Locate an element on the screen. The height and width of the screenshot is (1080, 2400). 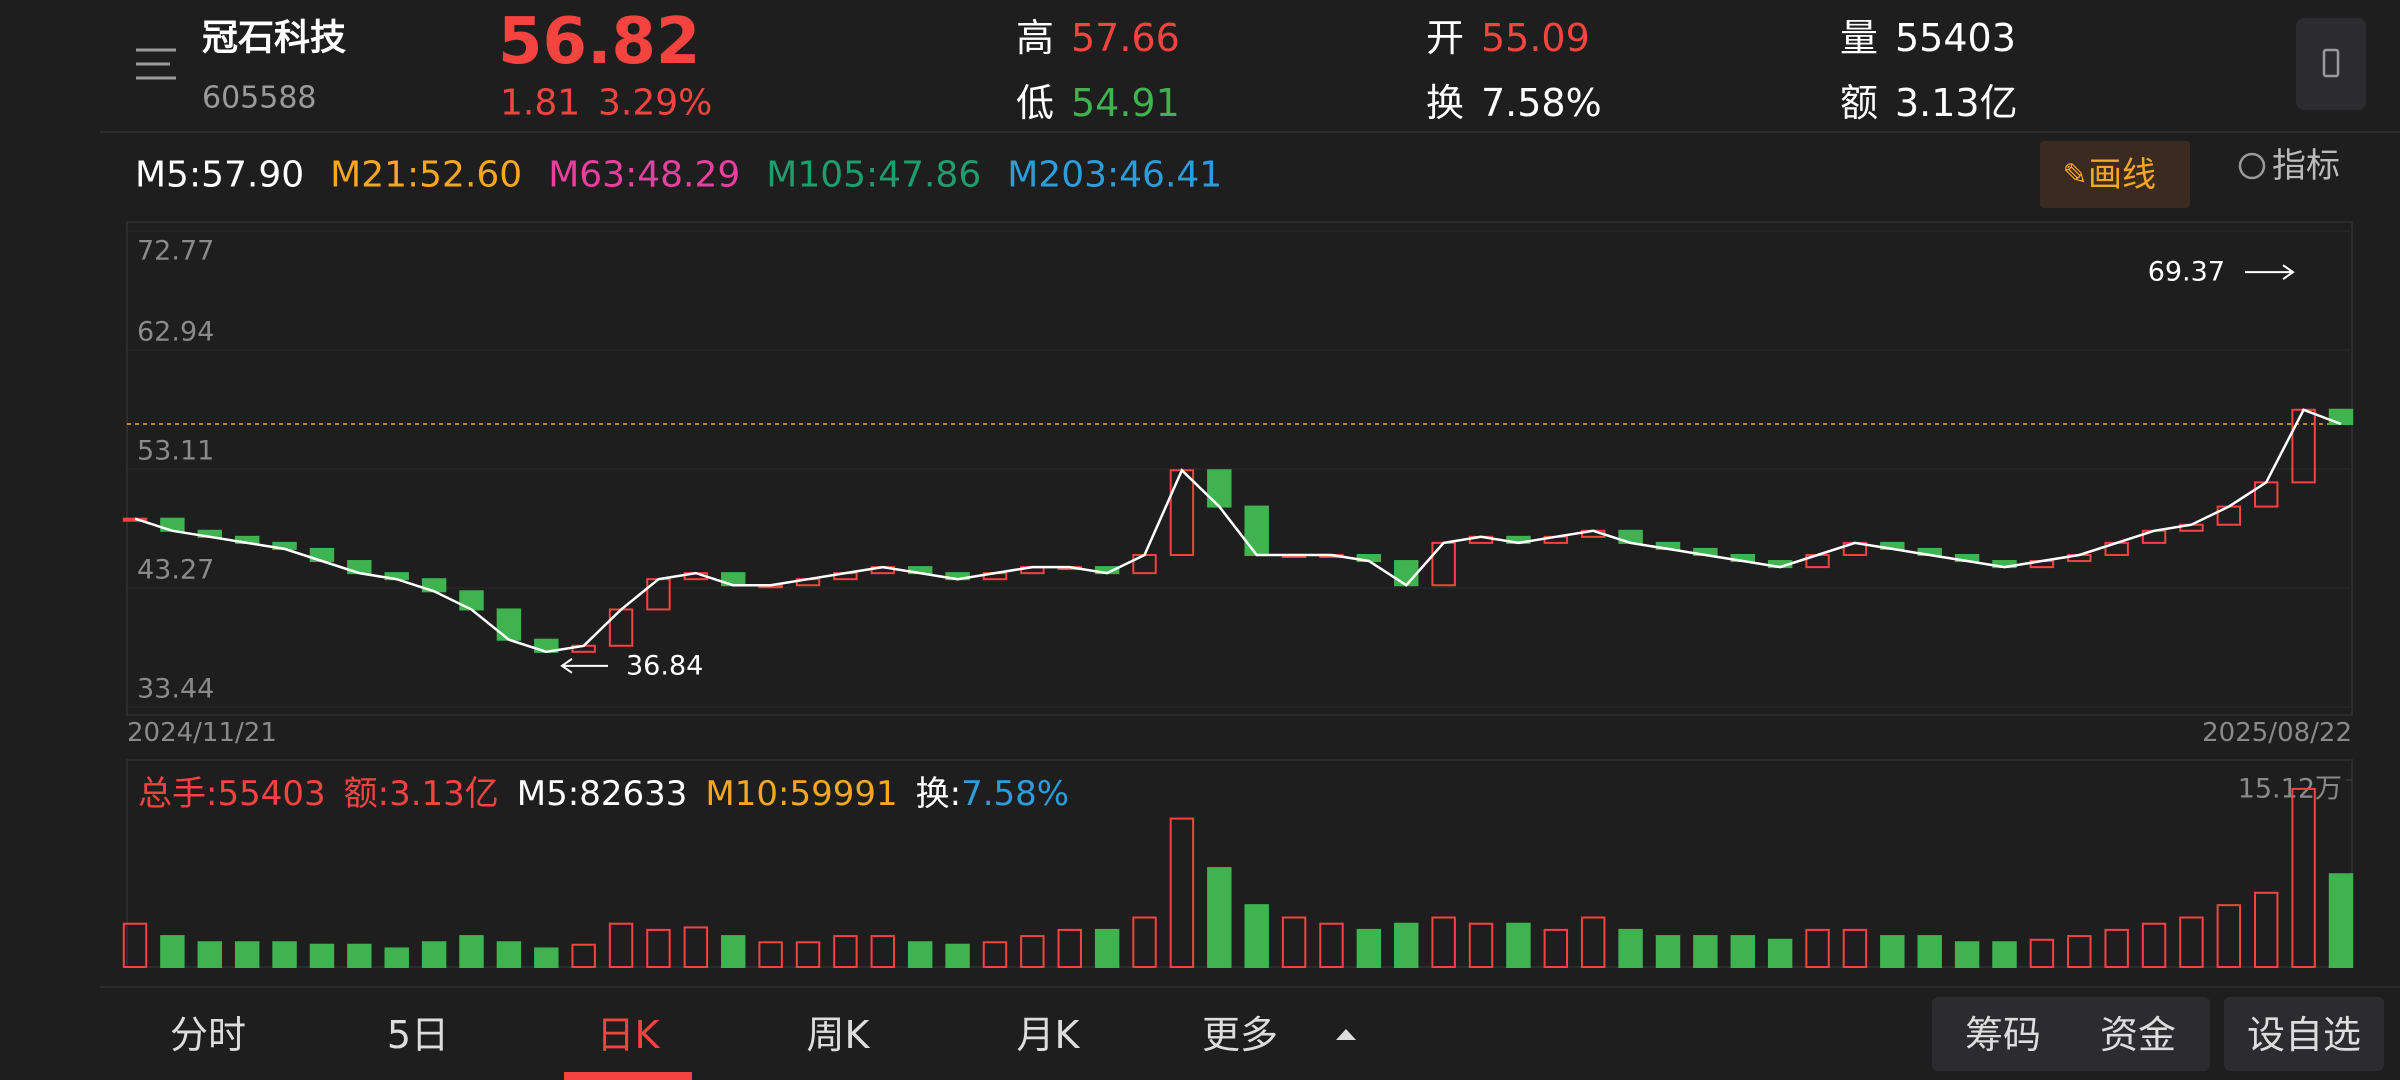
min-arrow is located at coordinates (584, 666).